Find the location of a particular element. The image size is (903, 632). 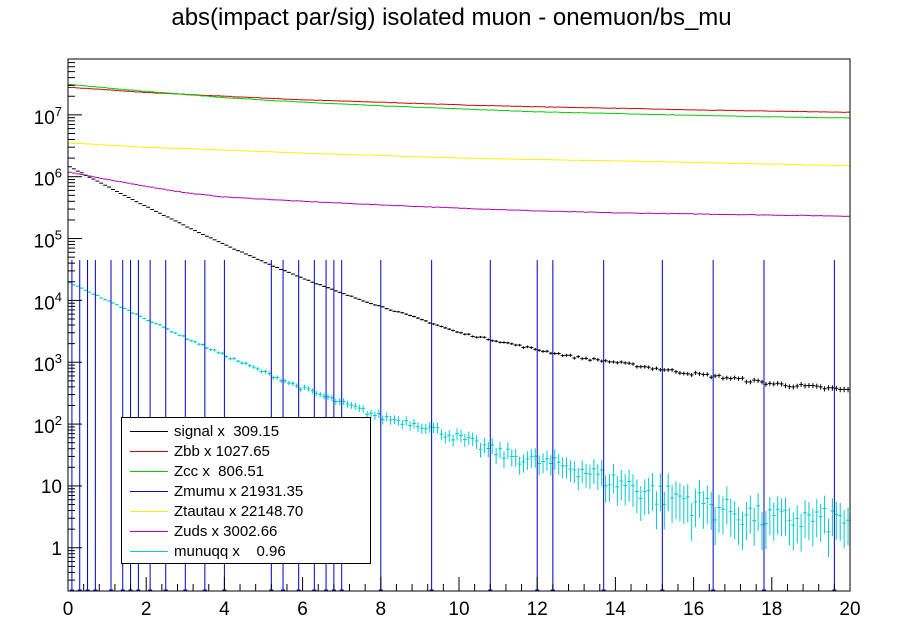

legend-entry: Zmumu x 21931.35 is located at coordinates (246, 492).